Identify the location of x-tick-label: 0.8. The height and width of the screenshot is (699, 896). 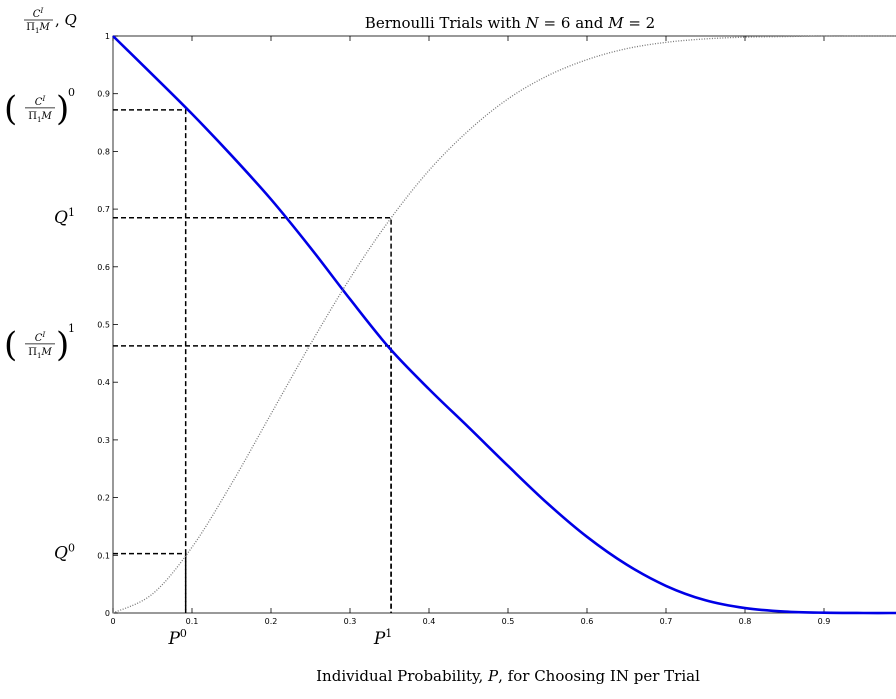
(745, 621).